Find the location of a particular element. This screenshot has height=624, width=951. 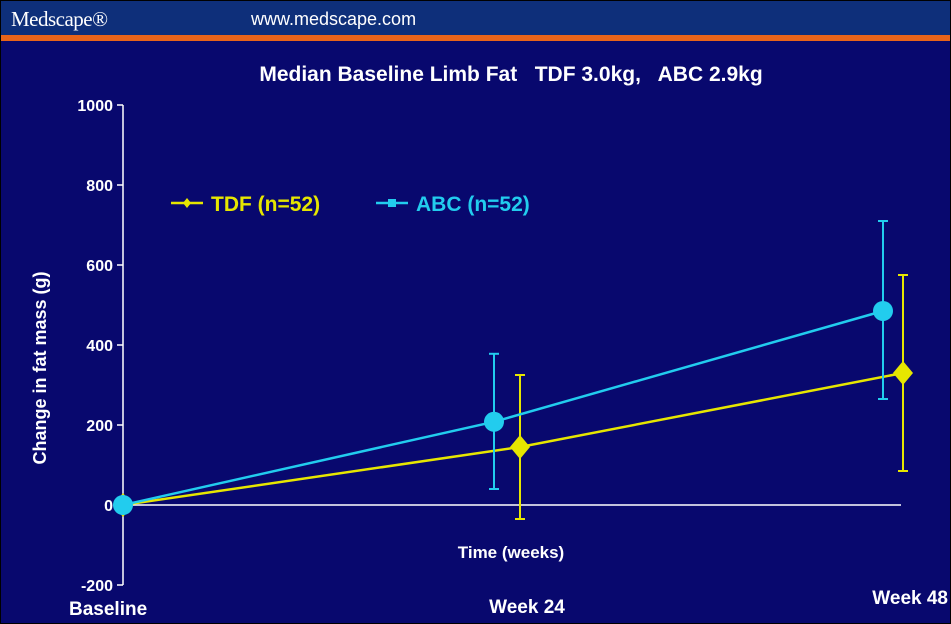

y-tick-label: -200 is located at coordinates (97, 586).